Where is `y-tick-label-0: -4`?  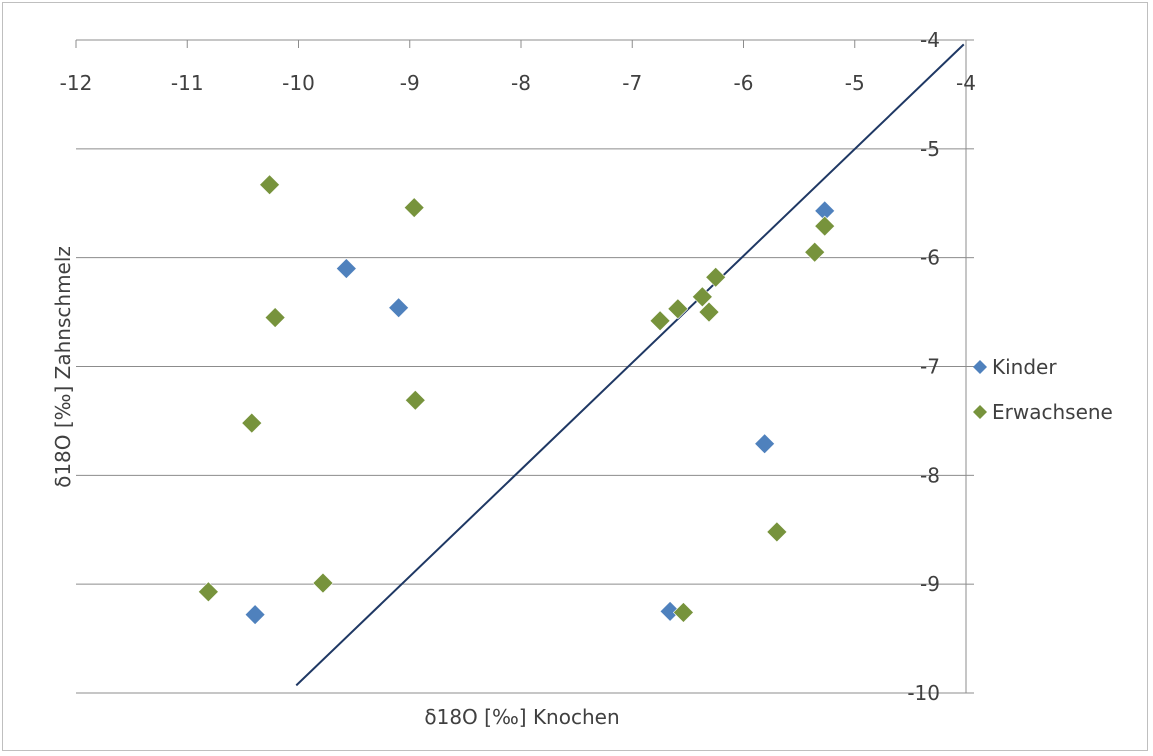
y-tick-label-0: -4 is located at coordinates (930, 40).